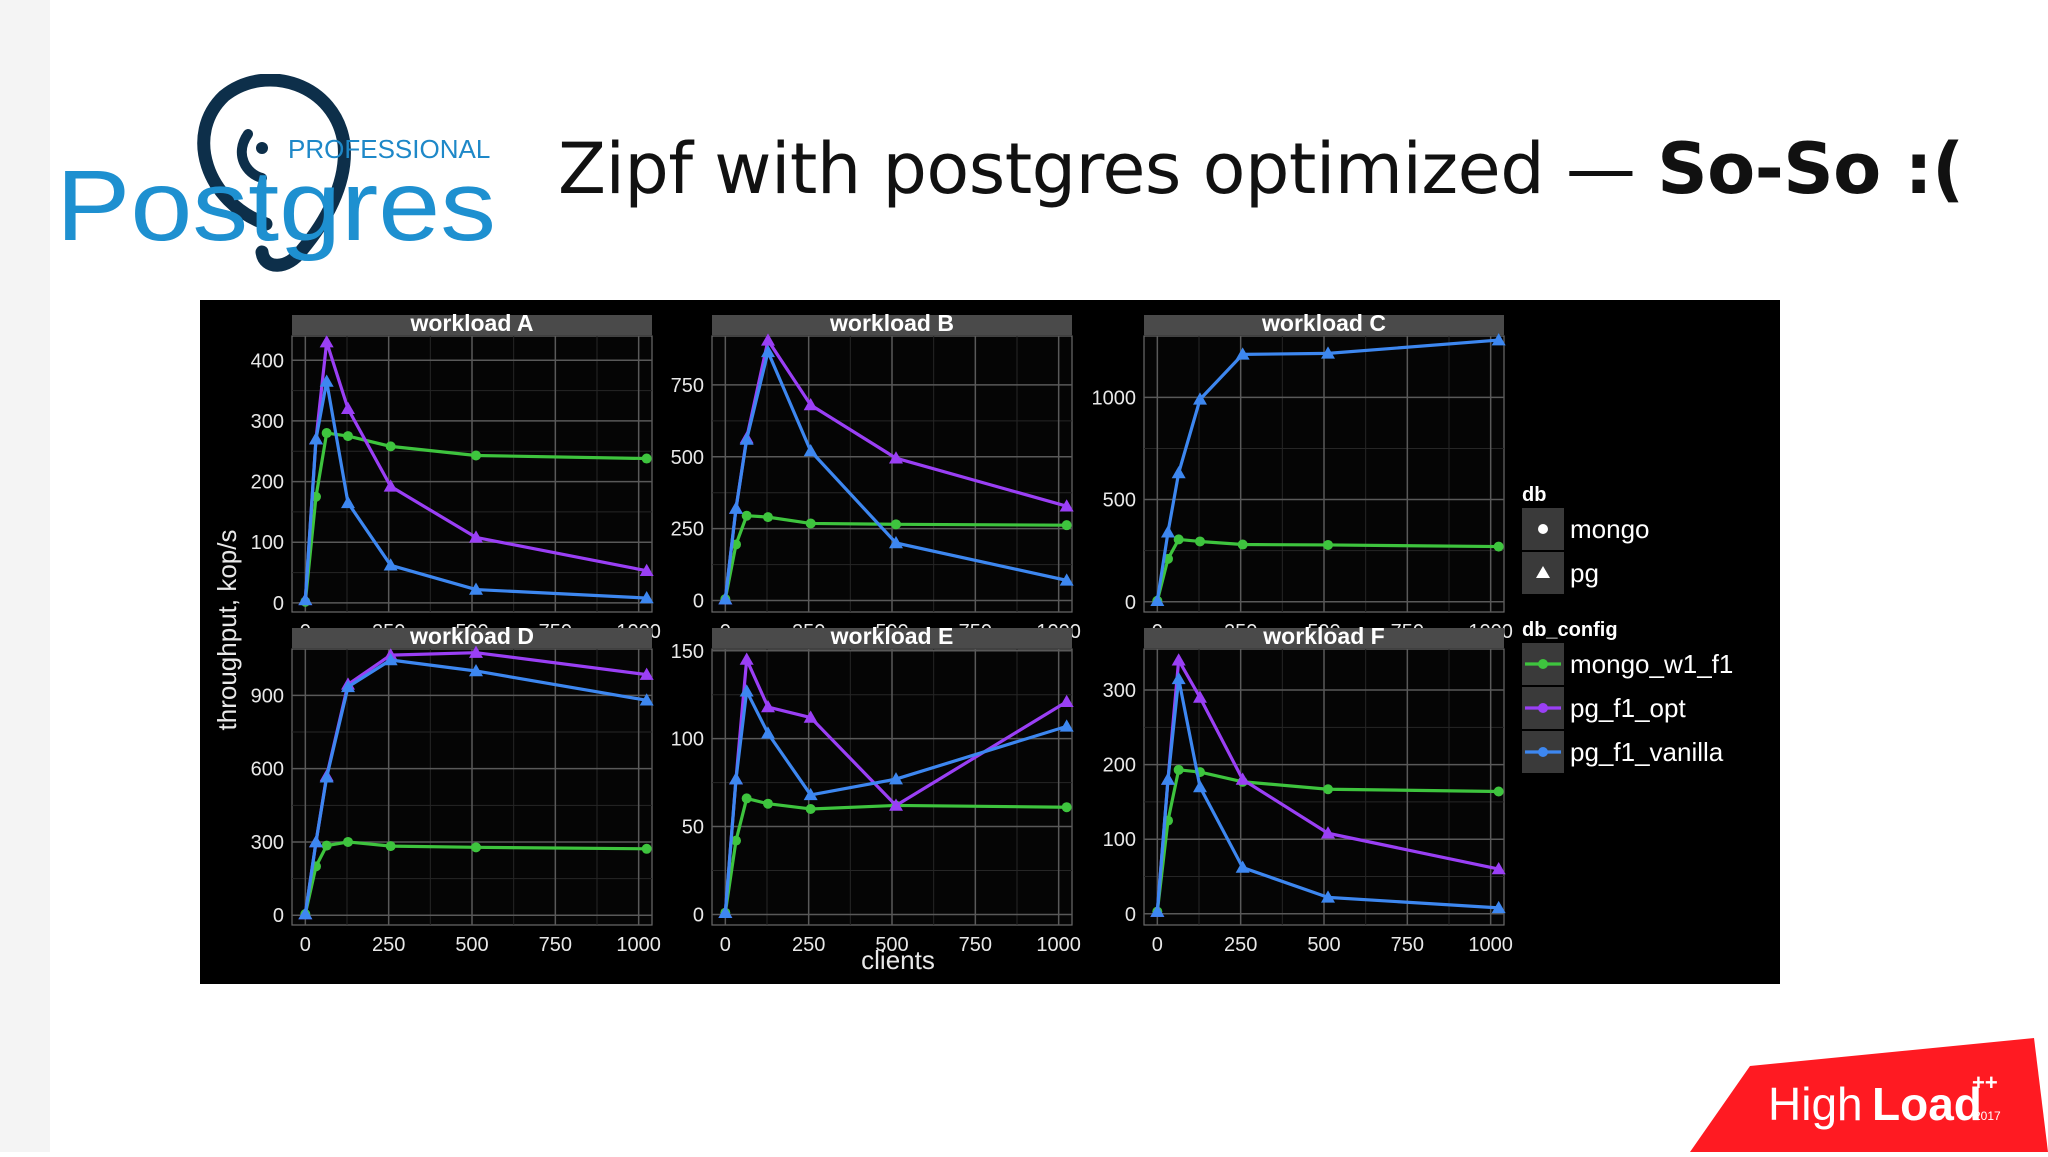 This screenshot has height=1157, width=2048. Describe the element at coordinates (1119, 691) in the screenshot. I see `y-tick-label: 300` at that location.